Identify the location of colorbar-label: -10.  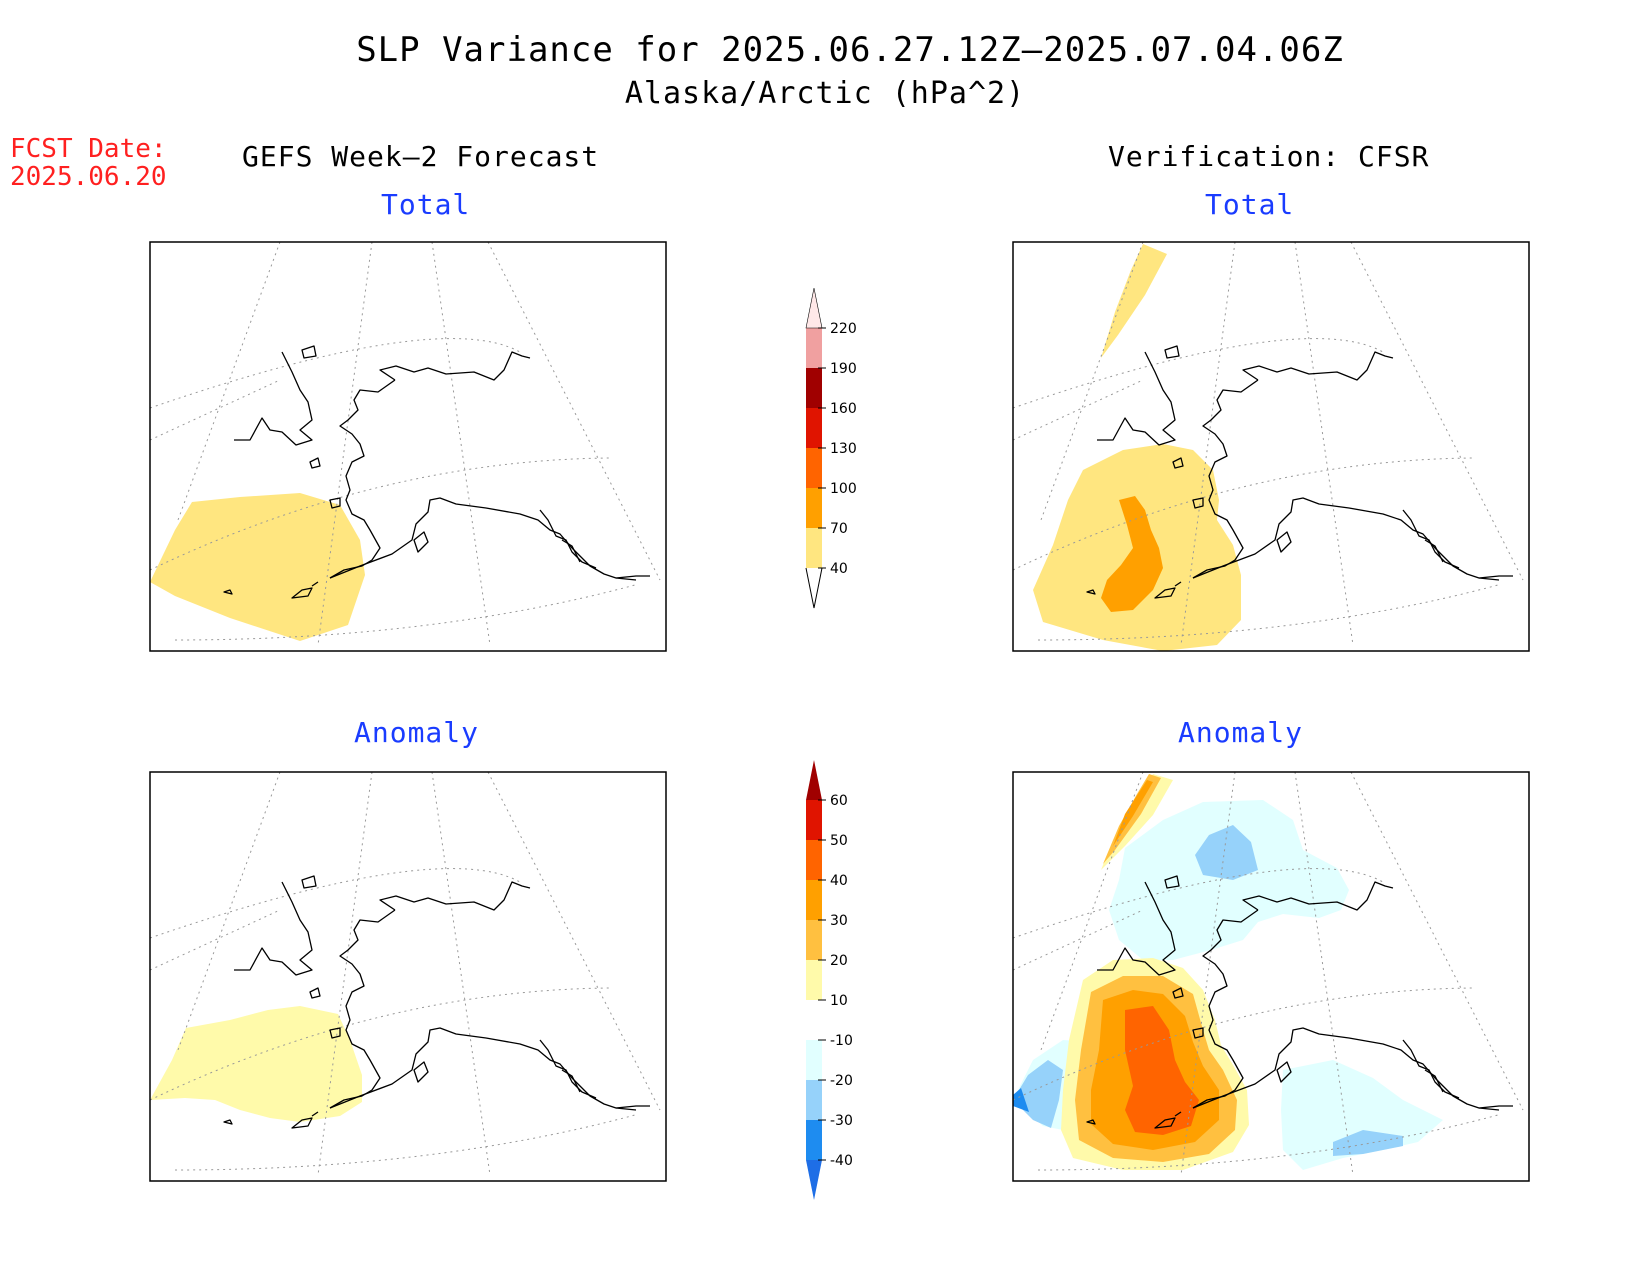
(841, 1041).